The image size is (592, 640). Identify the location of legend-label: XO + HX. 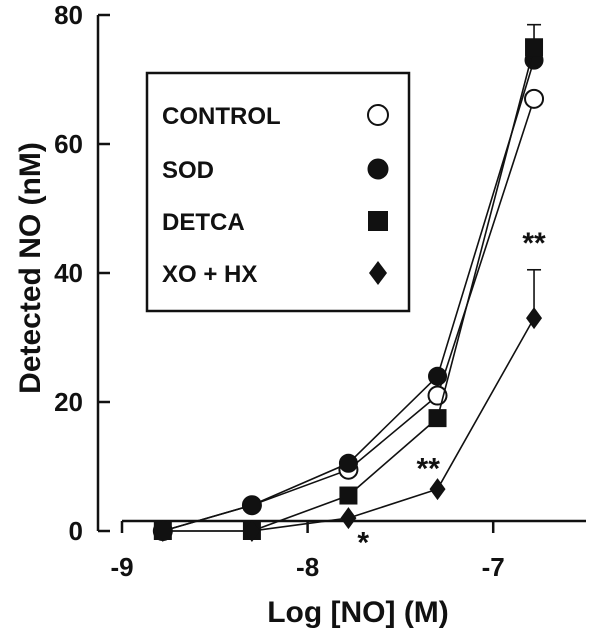
(209, 274).